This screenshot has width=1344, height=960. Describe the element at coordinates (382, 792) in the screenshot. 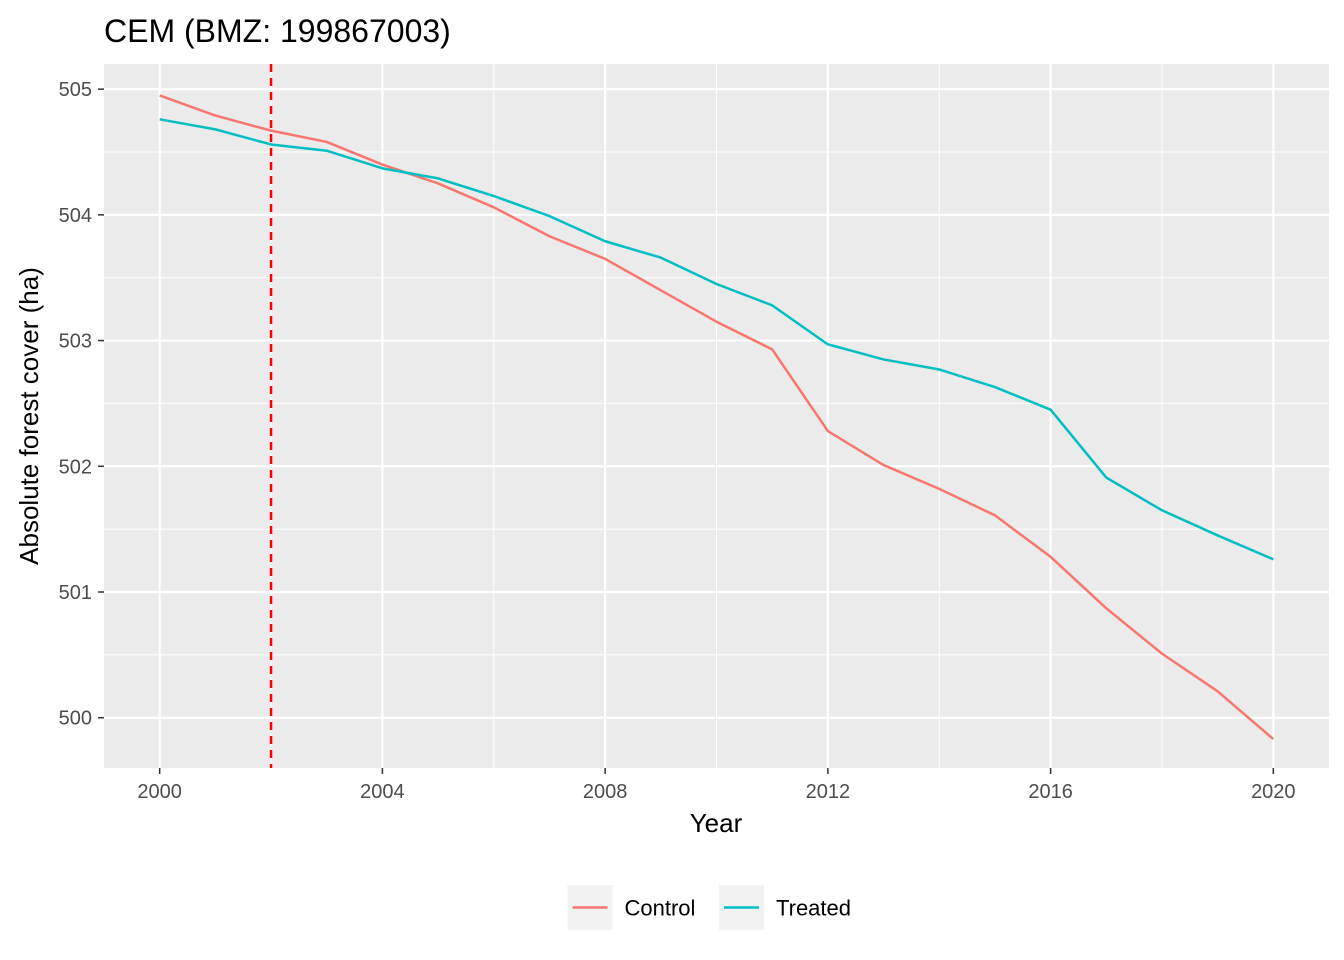

I see `x-tick-label: 2004` at that location.